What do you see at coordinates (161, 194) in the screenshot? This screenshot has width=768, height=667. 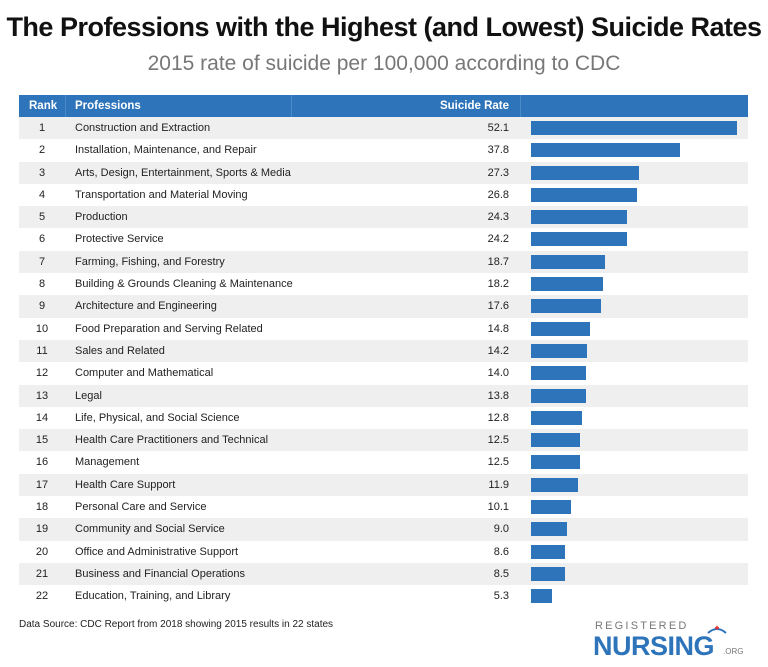 I see `profession-cell: Transportation and Material Moving` at bounding box center [161, 194].